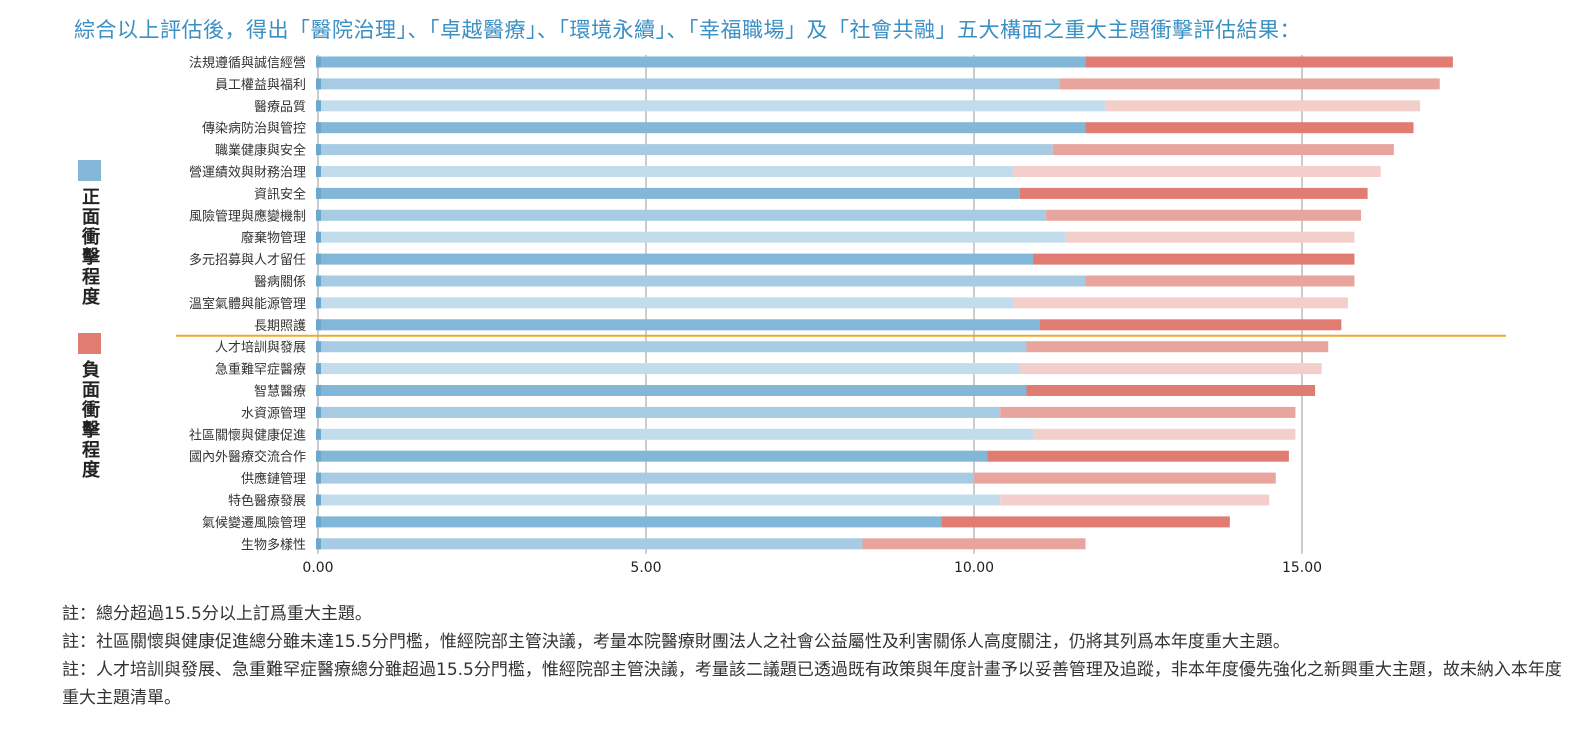 The height and width of the screenshot is (736, 1590). Describe the element at coordinates (247, 457) in the screenshot. I see `category-label: 國內外醫療交流合作` at that location.